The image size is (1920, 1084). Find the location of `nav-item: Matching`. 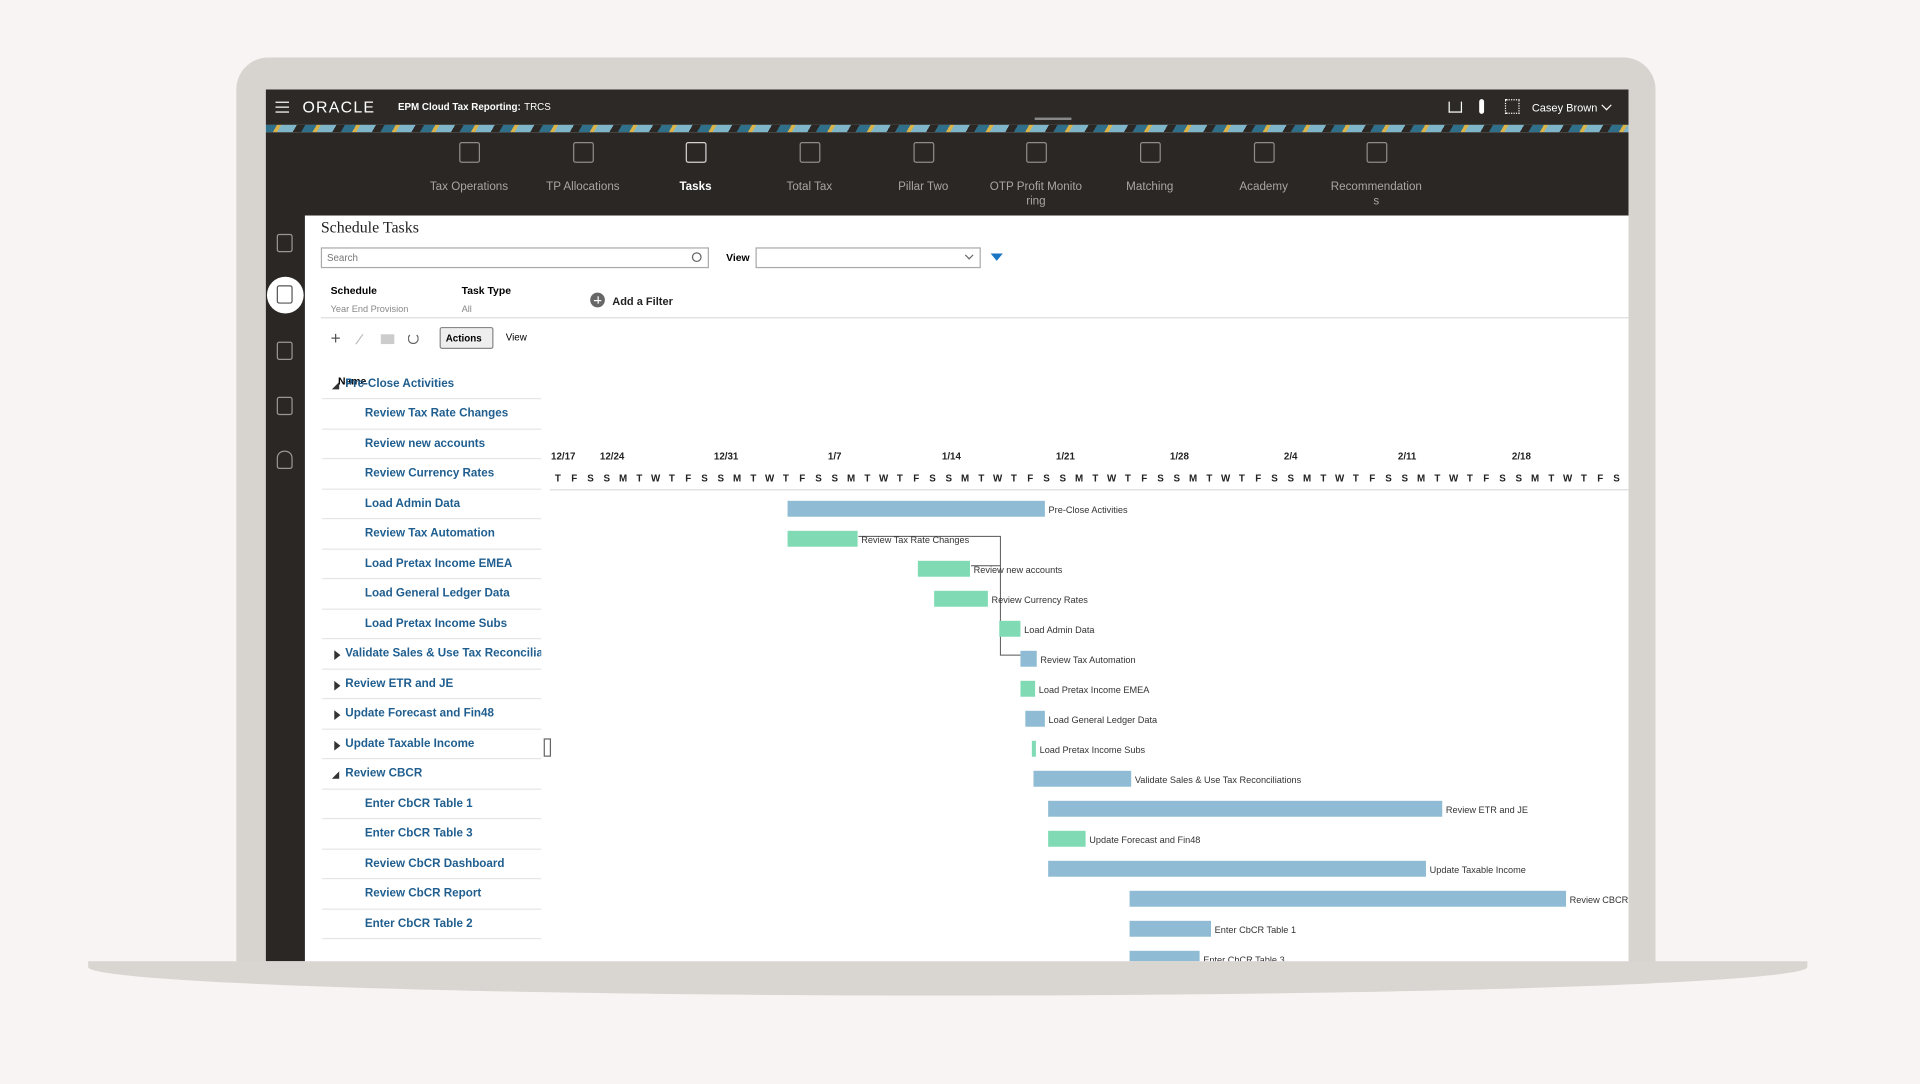

nav-item: Matching is located at coordinates (1149, 167).